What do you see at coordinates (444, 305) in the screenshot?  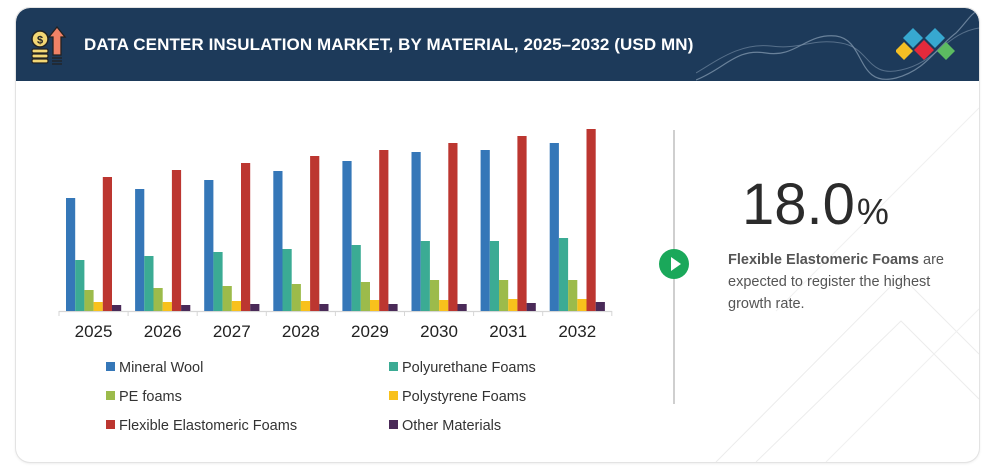 I see `bar-polystyrene-foams-2030` at bounding box center [444, 305].